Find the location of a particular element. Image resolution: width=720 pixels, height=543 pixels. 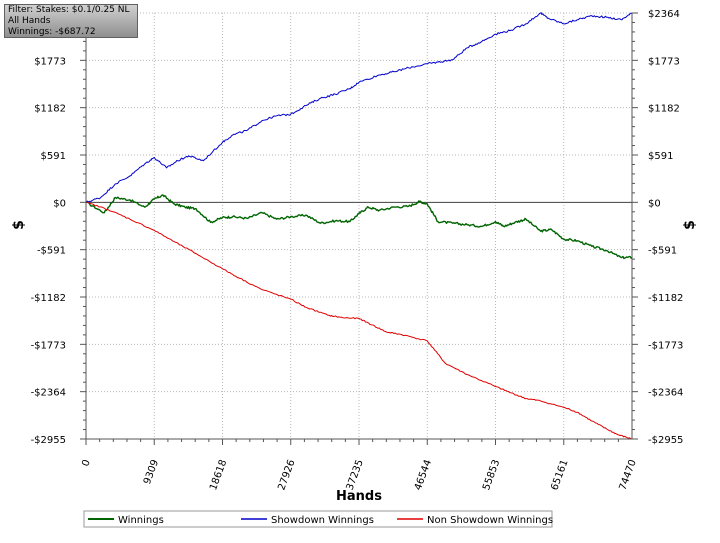

y-tick-label-left: -$1773 is located at coordinates (48, 345).